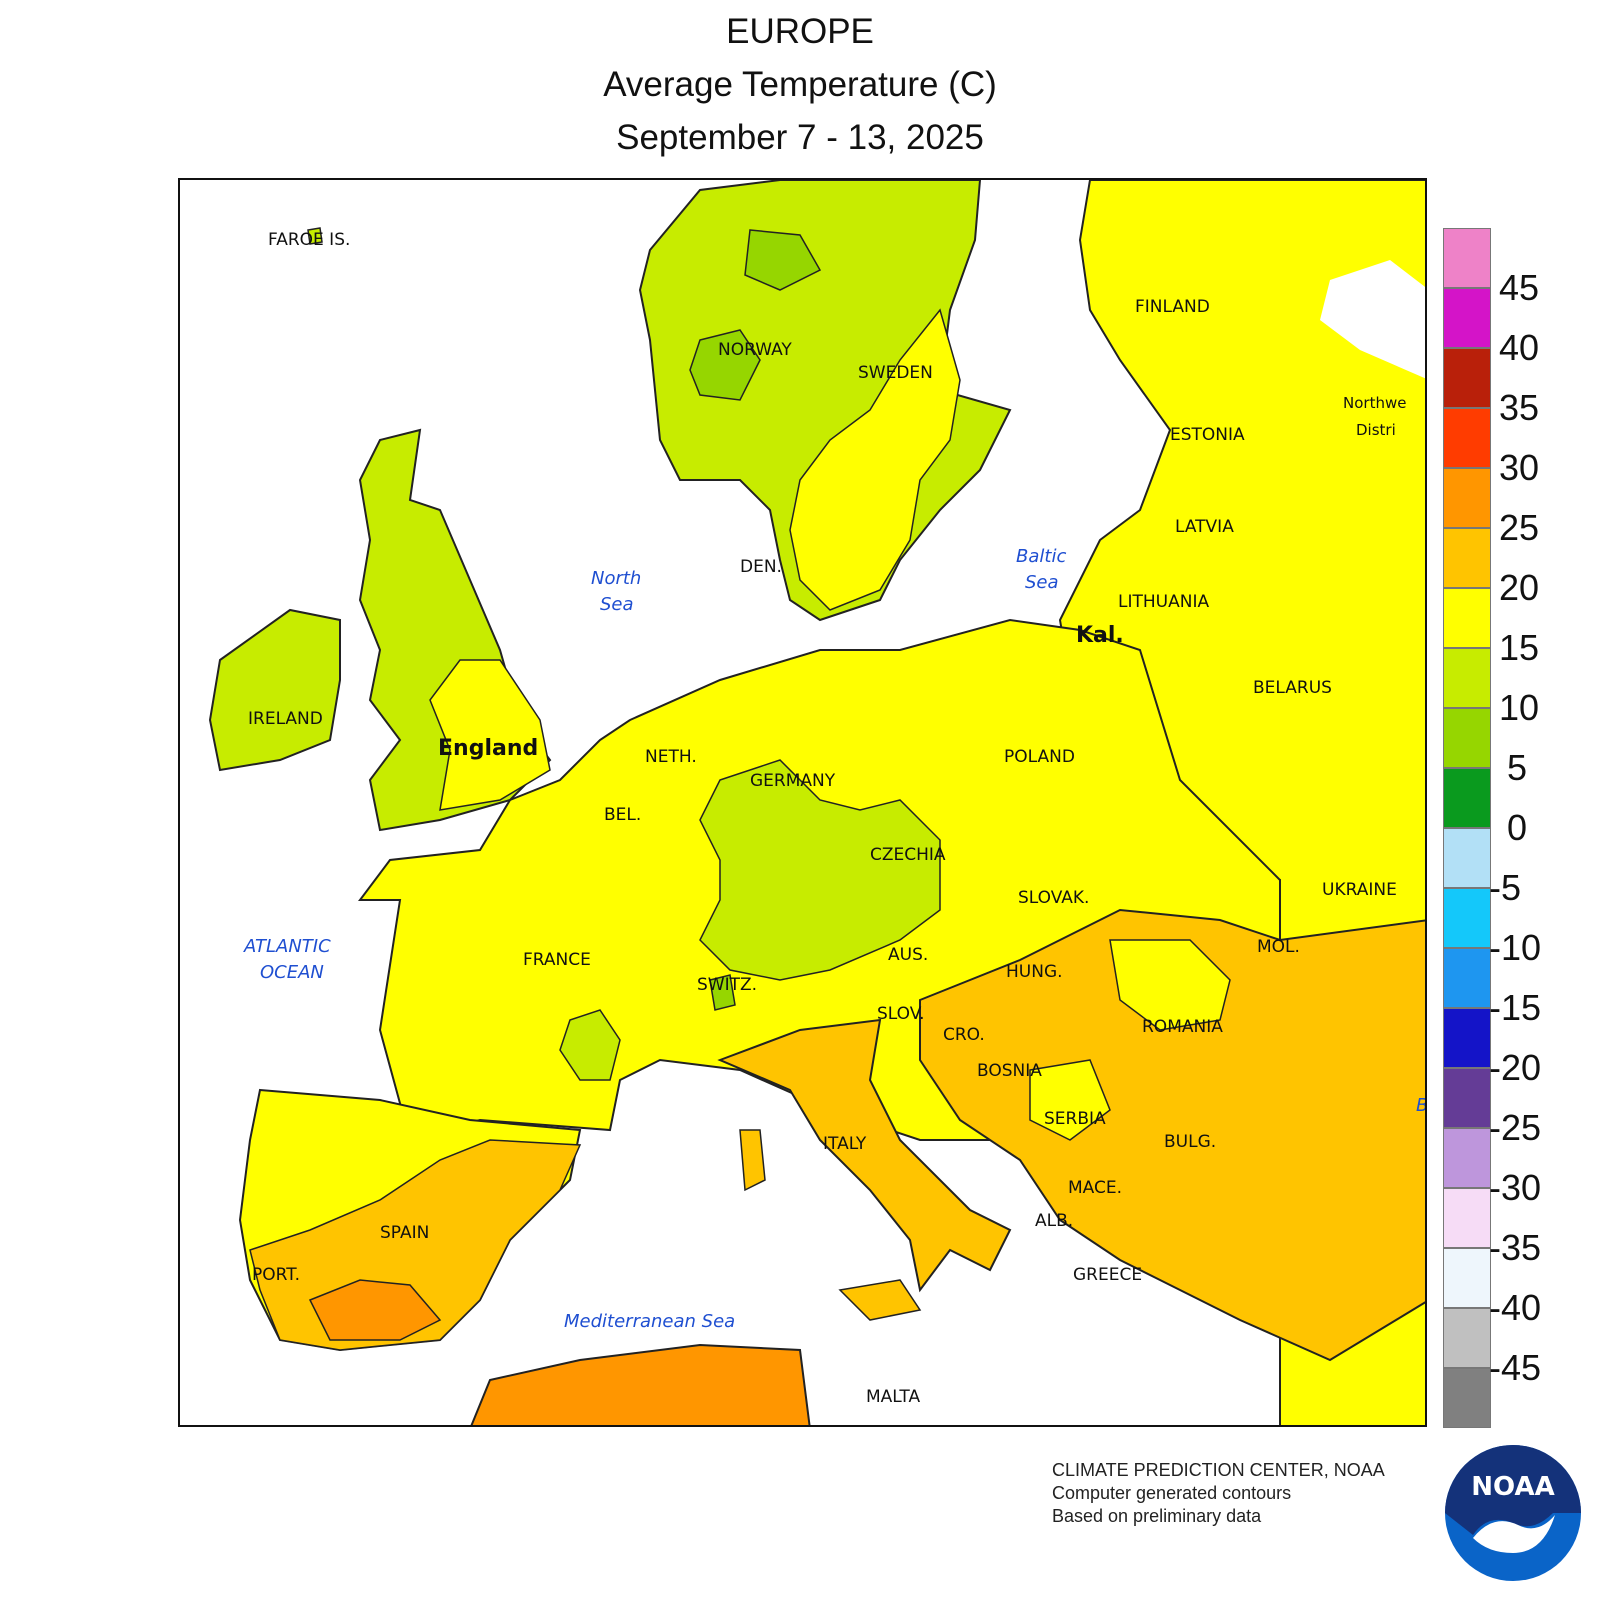  What do you see at coordinates (1517, 827) in the screenshot?
I see `legend-label: 0` at bounding box center [1517, 827].